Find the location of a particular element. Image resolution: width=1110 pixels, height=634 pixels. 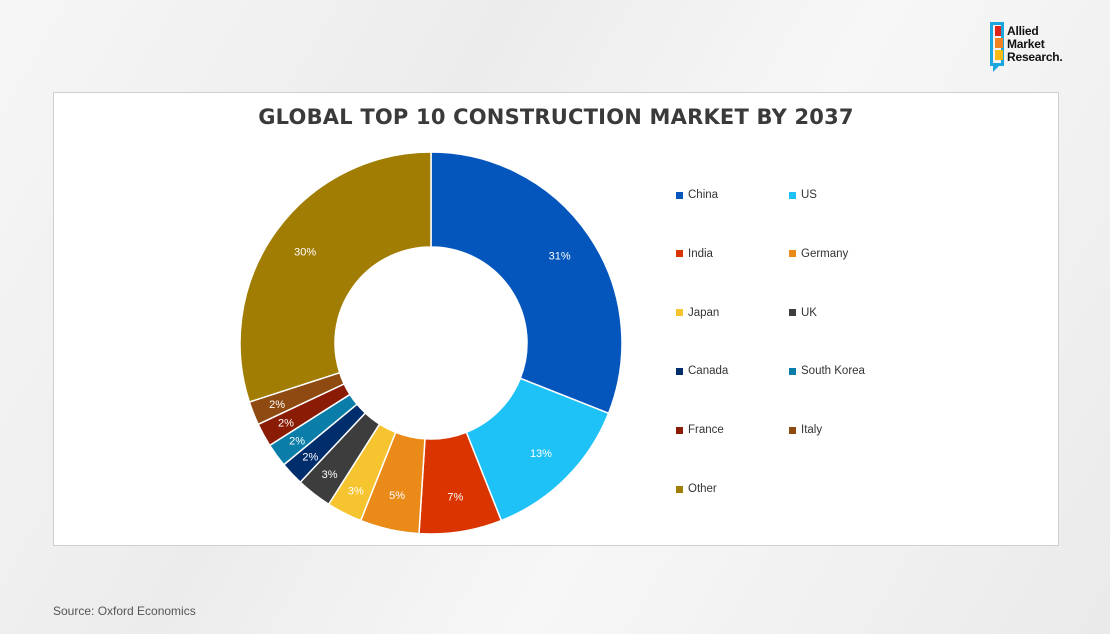

logo-mark-icon is located at coordinates (997, 44).